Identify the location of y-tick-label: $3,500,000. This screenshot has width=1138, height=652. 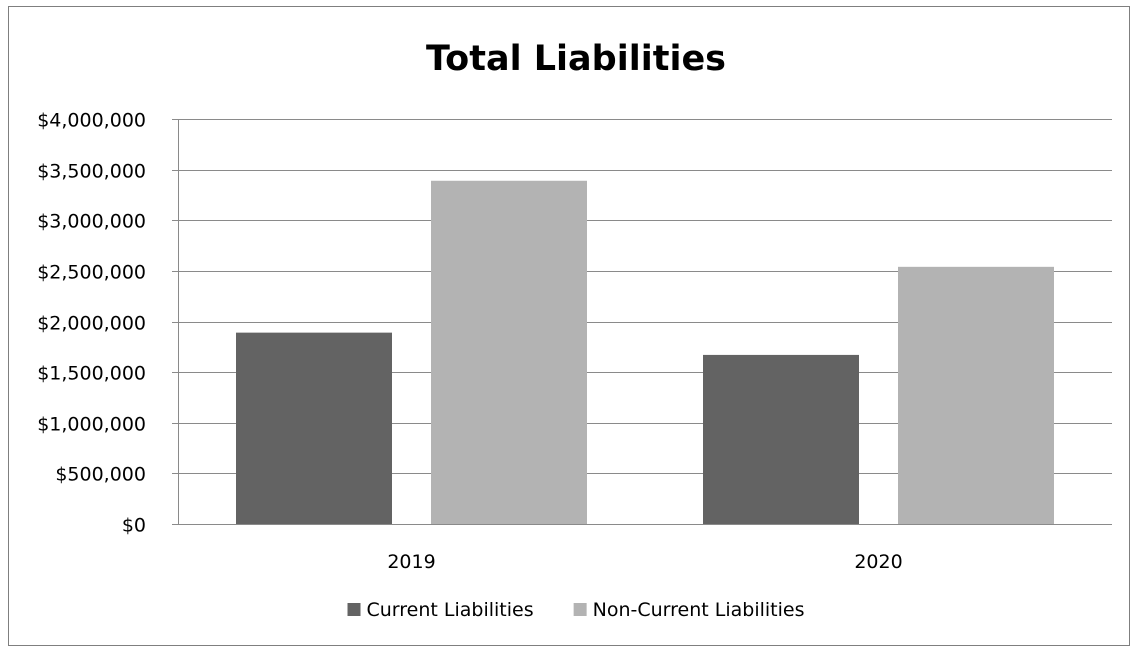
(91, 172).